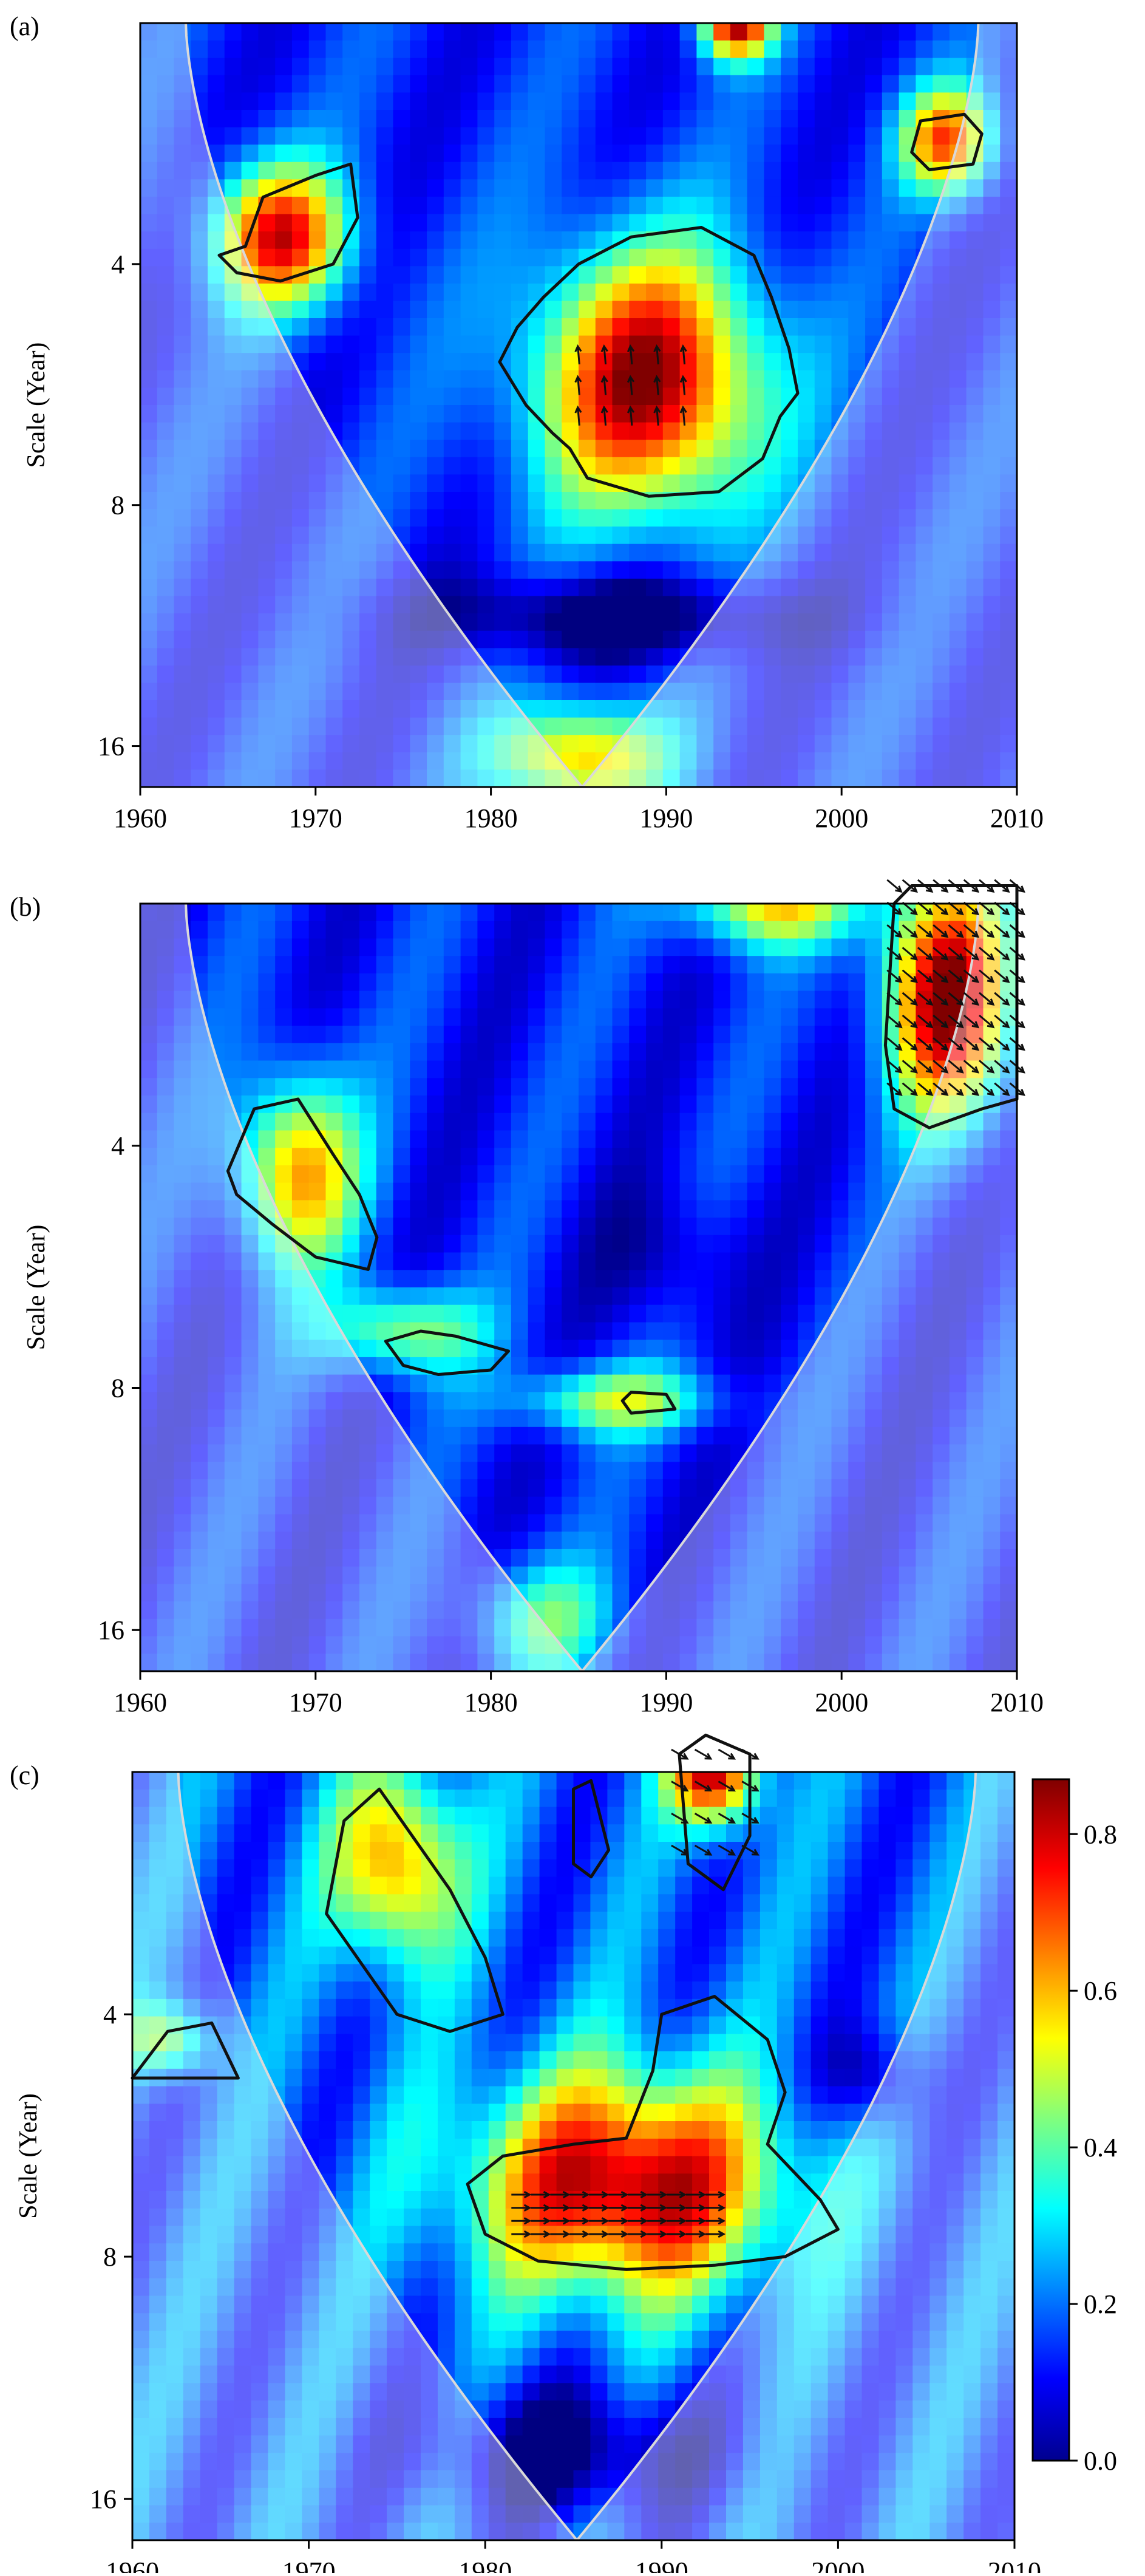  Describe the element at coordinates (1051, 2120) in the screenshot. I see `colorbar-gradient` at that location.